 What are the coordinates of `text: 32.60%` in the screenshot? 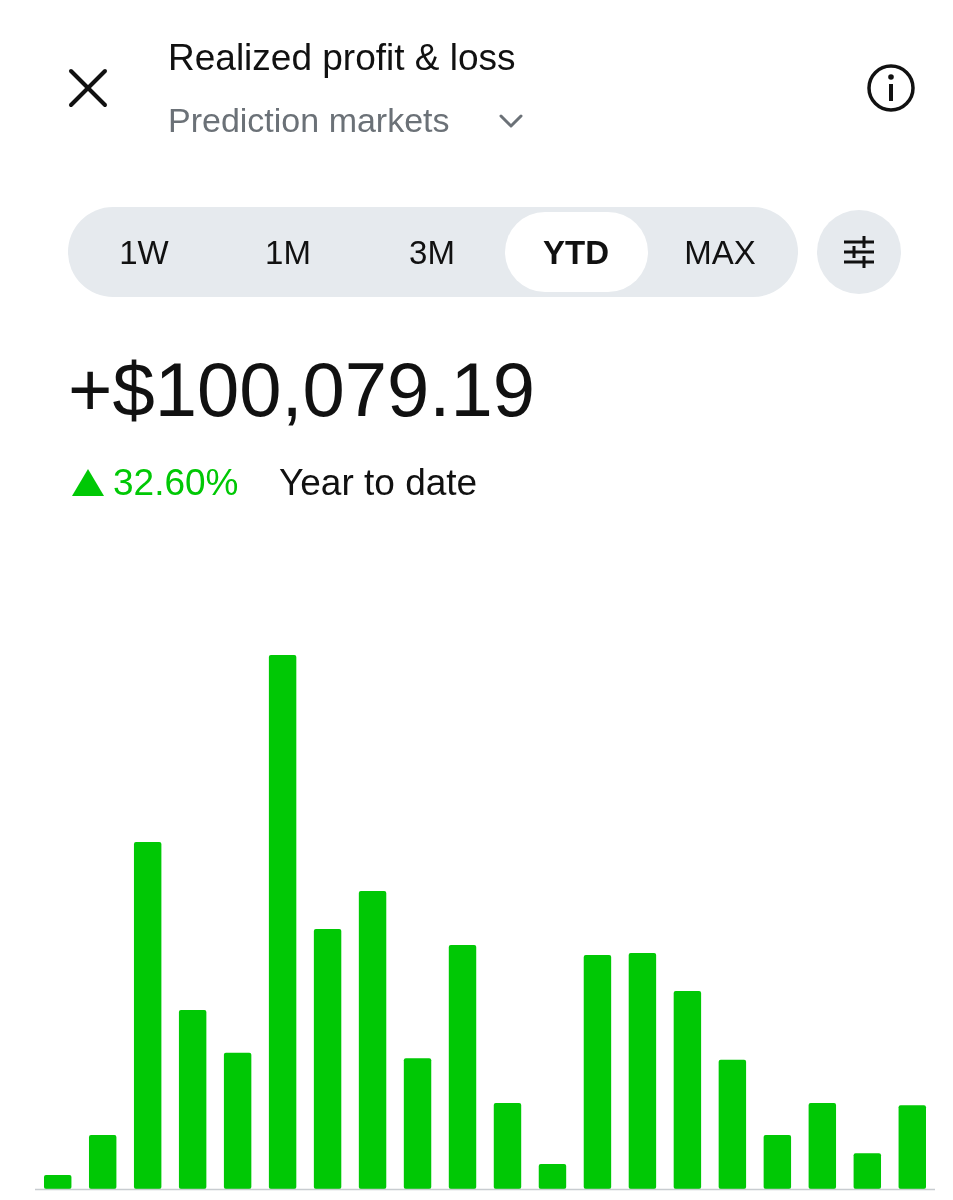 It's located at (176, 482).